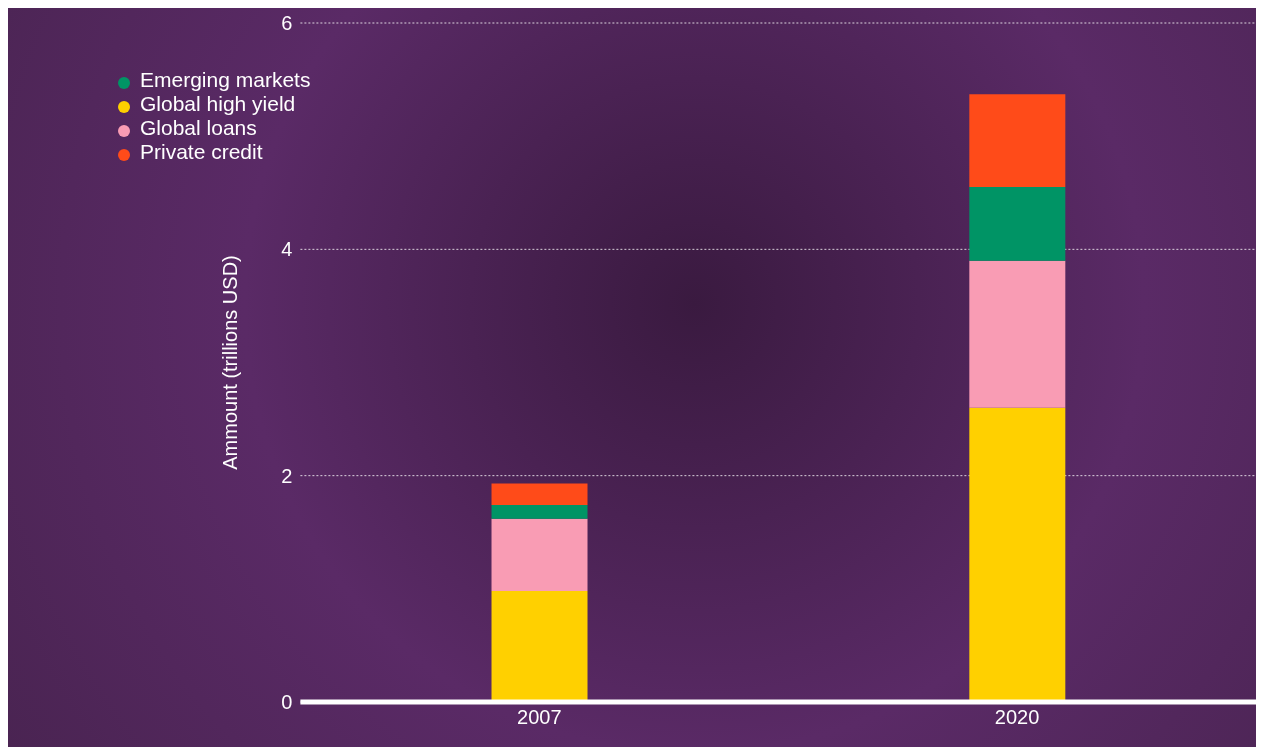  What do you see at coordinates (201, 151) in the screenshot?
I see `legend-label: Private credit` at bounding box center [201, 151].